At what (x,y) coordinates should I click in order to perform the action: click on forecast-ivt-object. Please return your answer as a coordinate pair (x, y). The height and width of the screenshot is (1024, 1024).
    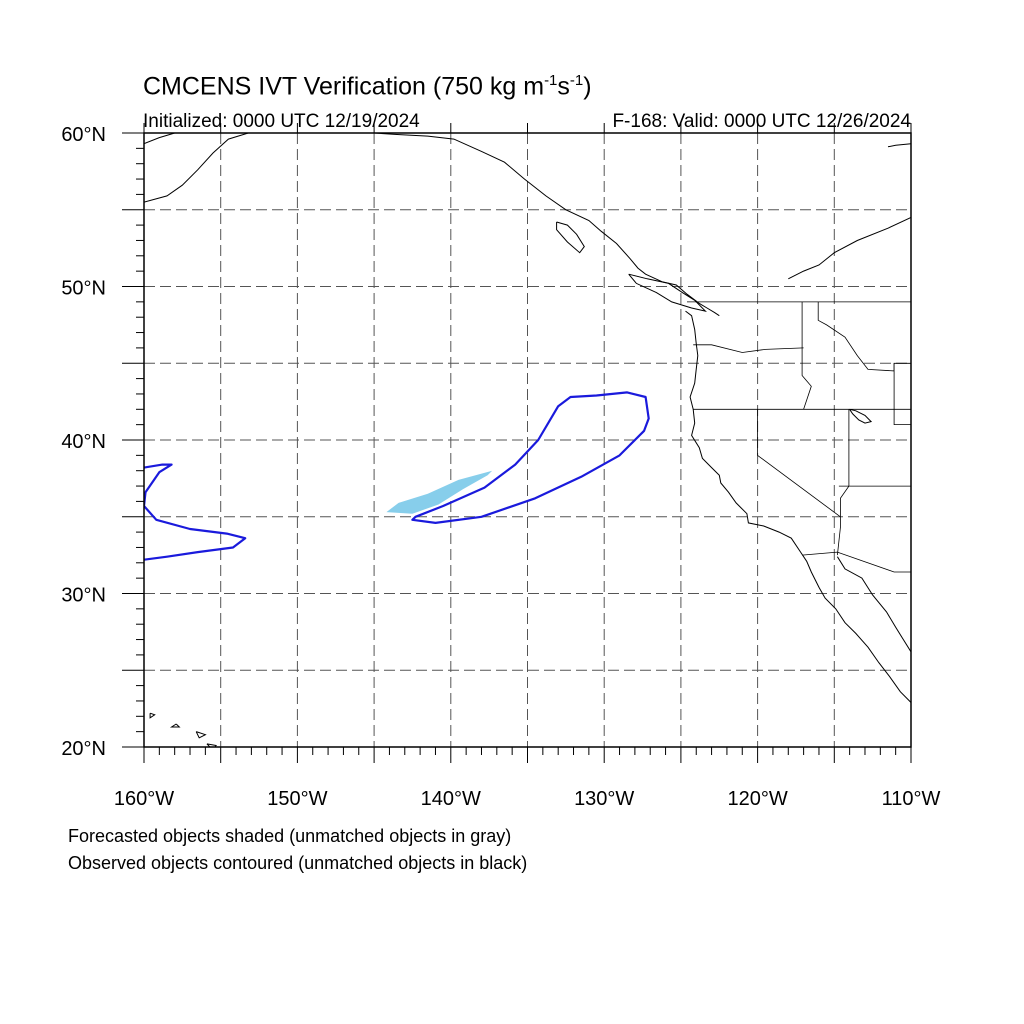
    Looking at the image, I should click on (439, 492).